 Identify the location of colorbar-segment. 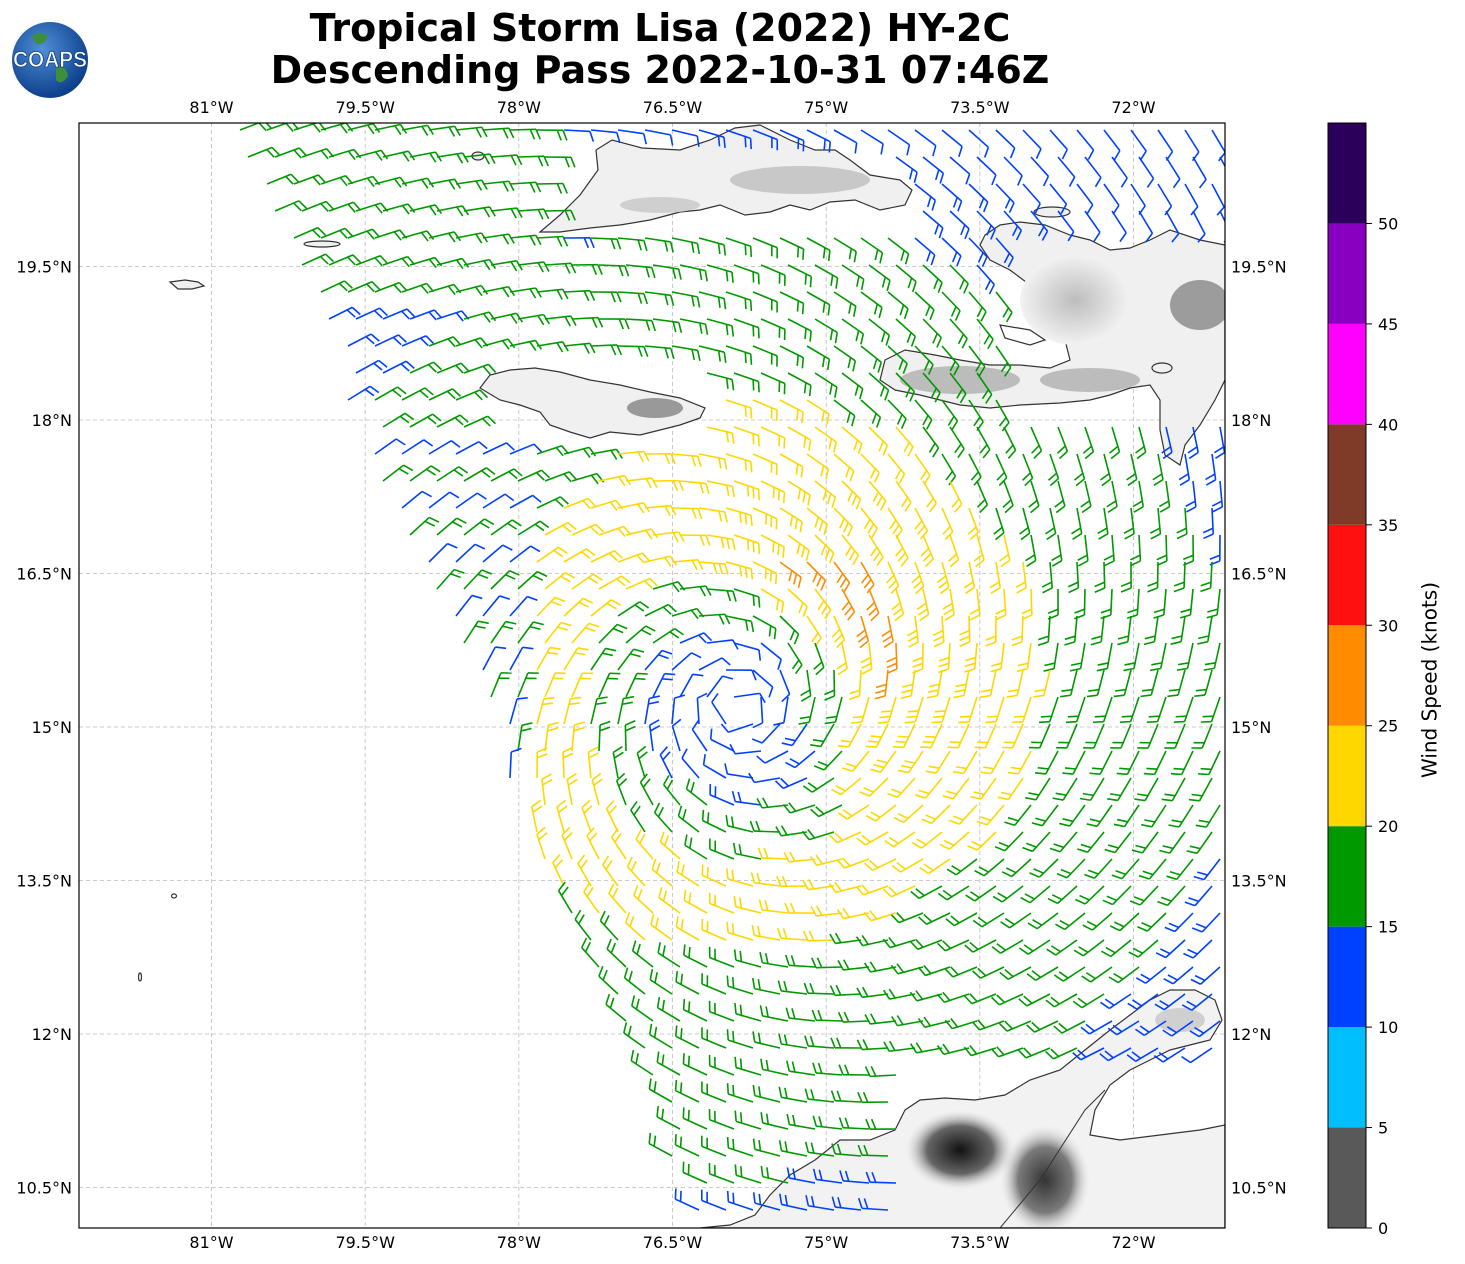
(1347, 675).